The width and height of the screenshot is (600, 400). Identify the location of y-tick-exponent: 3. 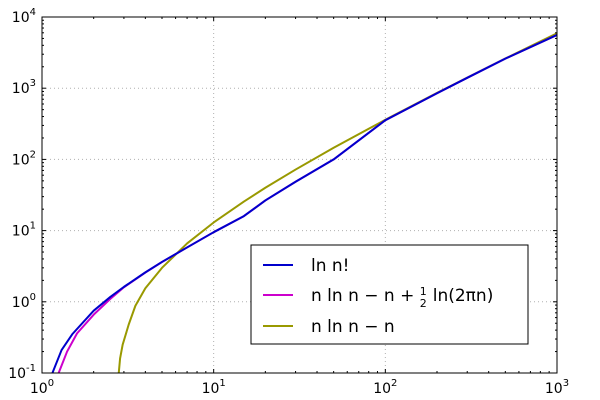
(33, 83).